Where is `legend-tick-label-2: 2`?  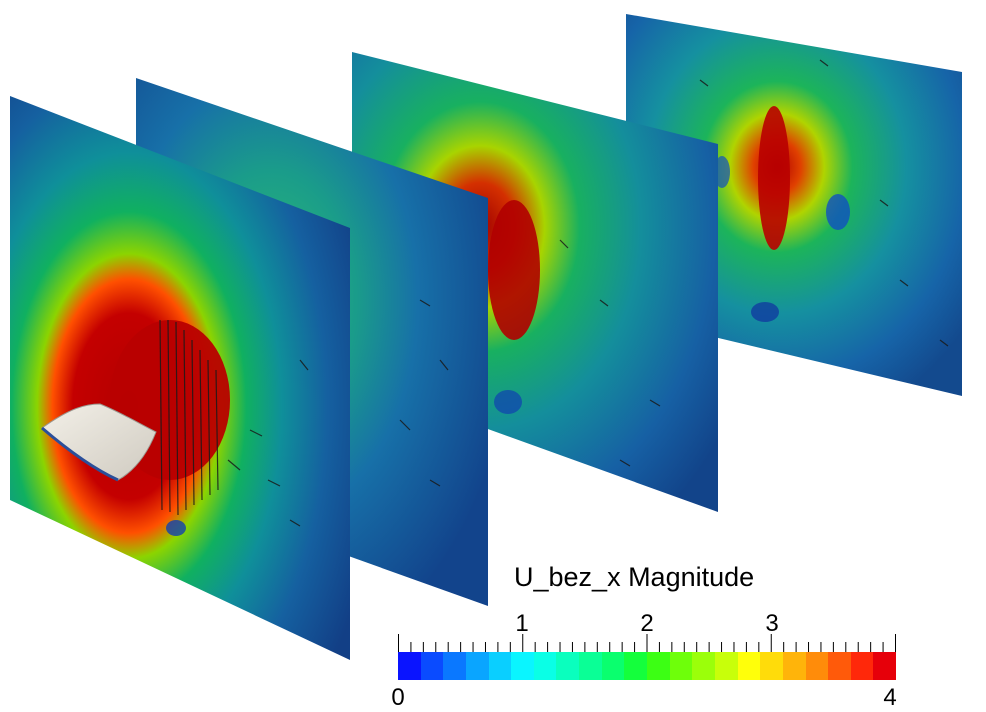 legend-tick-label-2: 2 is located at coordinates (646, 624).